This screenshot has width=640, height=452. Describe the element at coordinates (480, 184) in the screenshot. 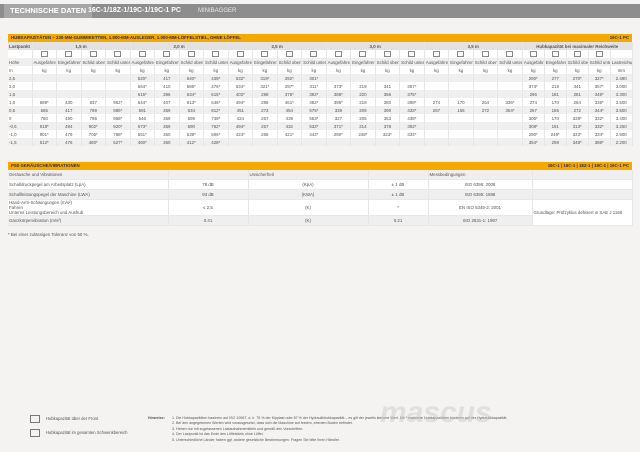

I see `standard-cell: ISO 6396: 2008` at that location.